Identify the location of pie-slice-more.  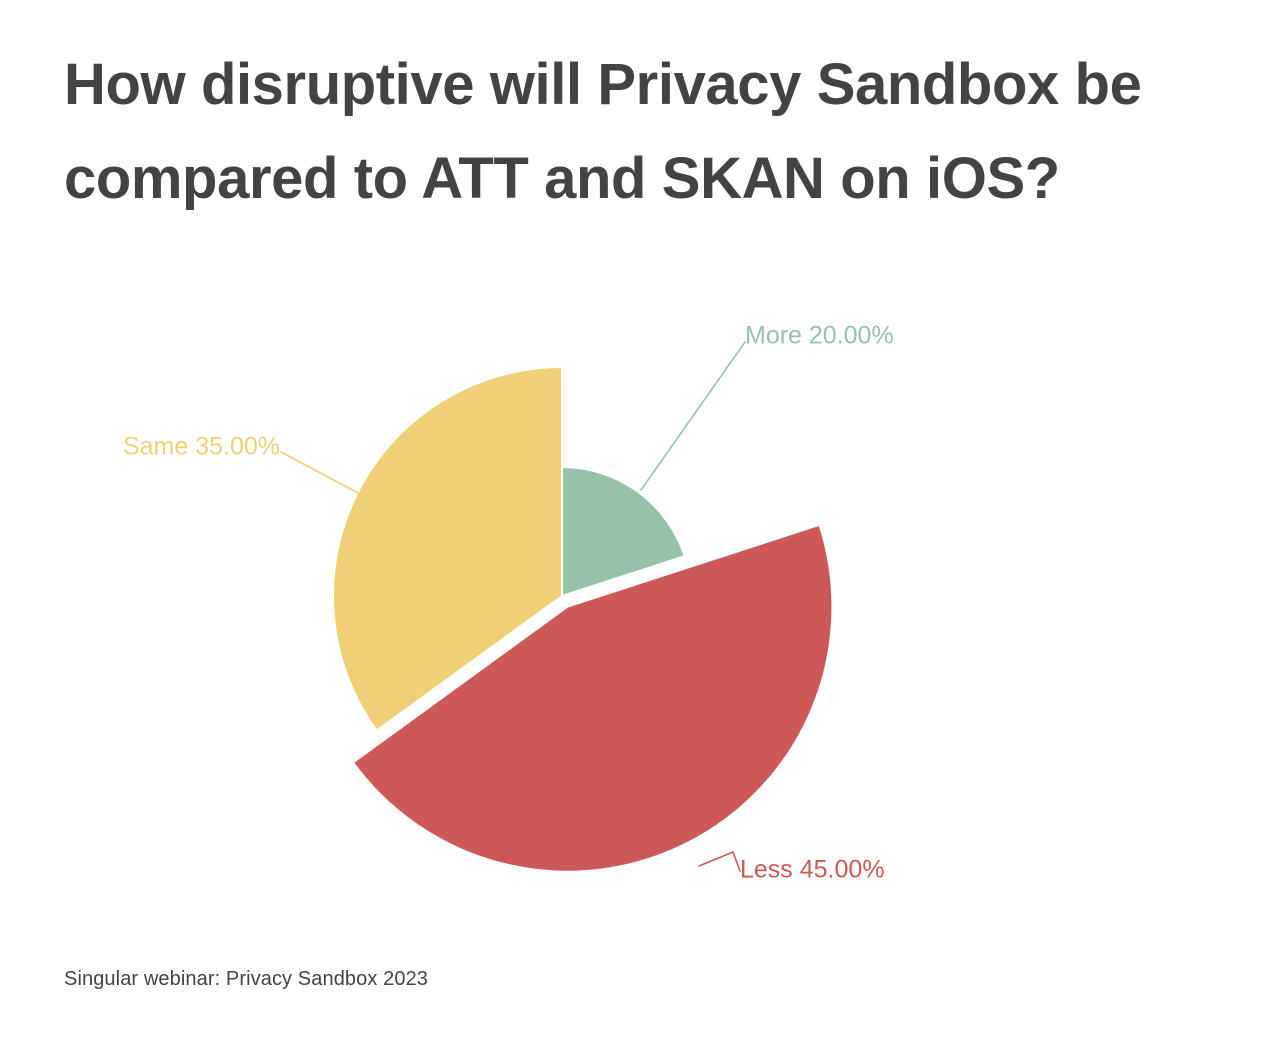
(623, 531).